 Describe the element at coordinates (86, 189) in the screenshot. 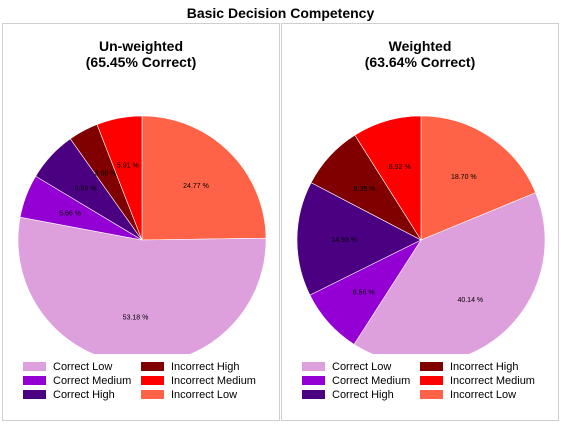

I see `slice-label-correct-high: 6.59 %` at that location.